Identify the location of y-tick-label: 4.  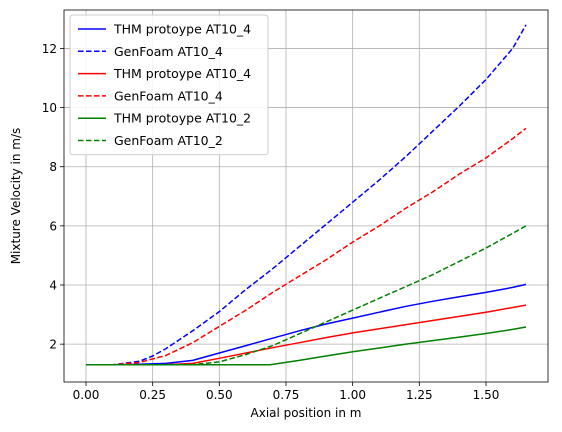
(53, 286).